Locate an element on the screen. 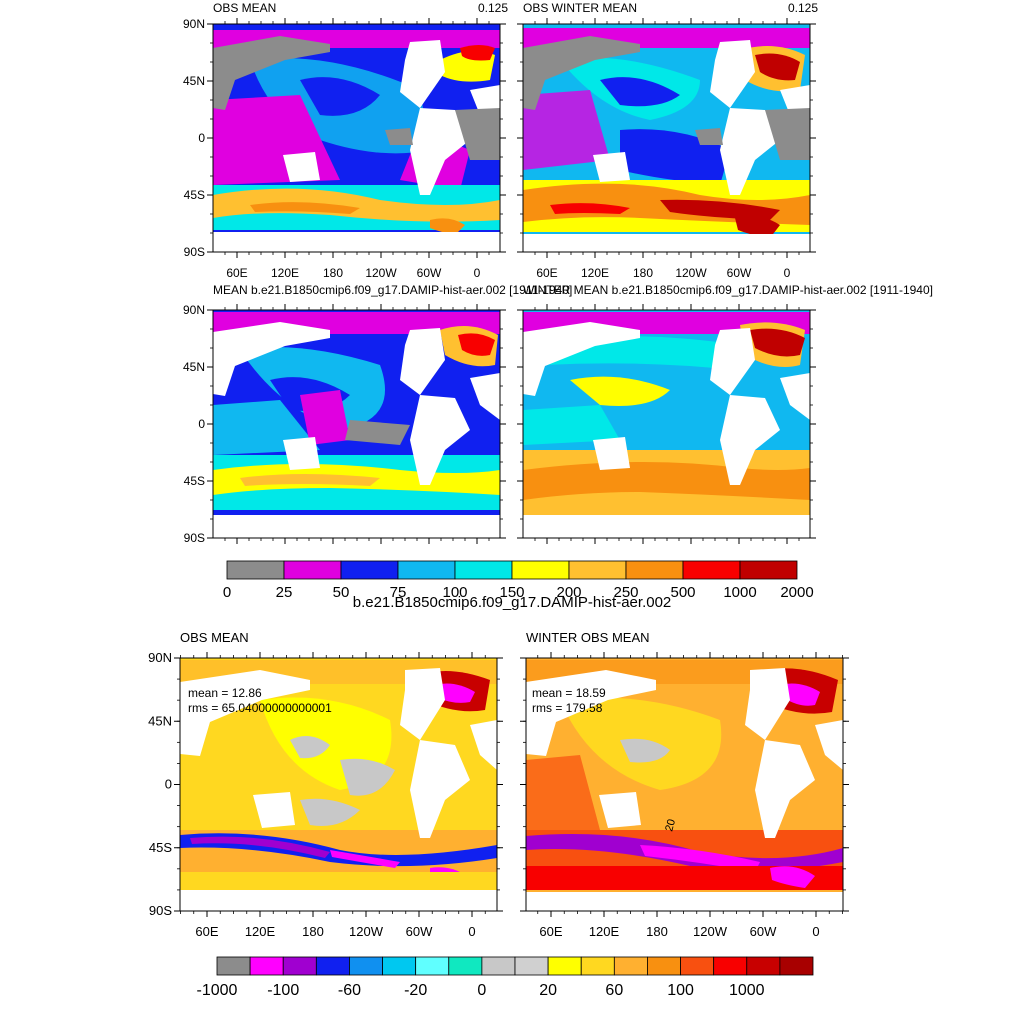 The height and width of the screenshot is (1024, 1024). colorbar-label: 500 is located at coordinates (682, 592).